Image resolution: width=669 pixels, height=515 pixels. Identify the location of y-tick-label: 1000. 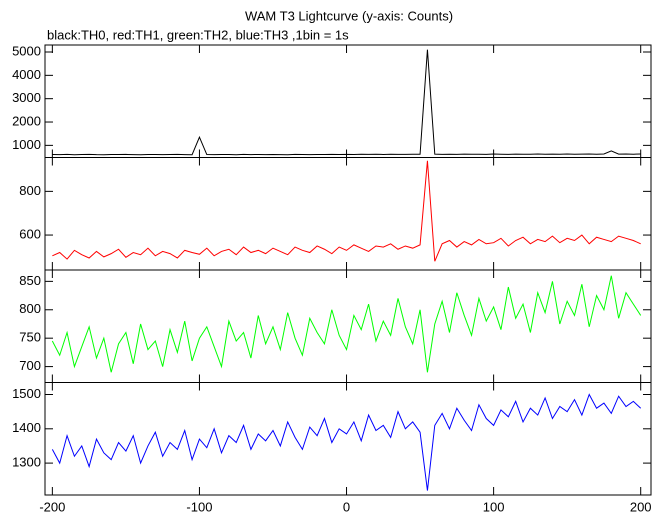
(26, 144).